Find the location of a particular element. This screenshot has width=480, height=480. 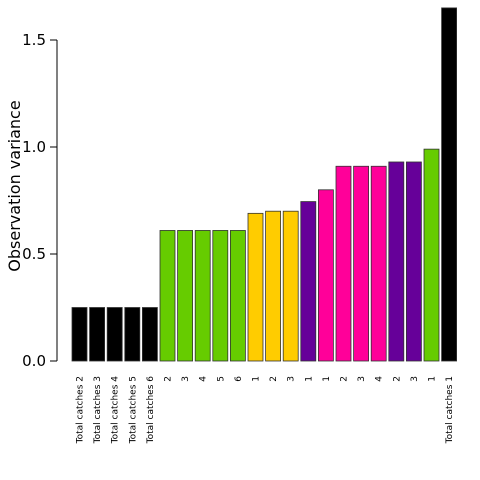

x-tick-label: Total catches 3 is located at coordinates (98, 410).